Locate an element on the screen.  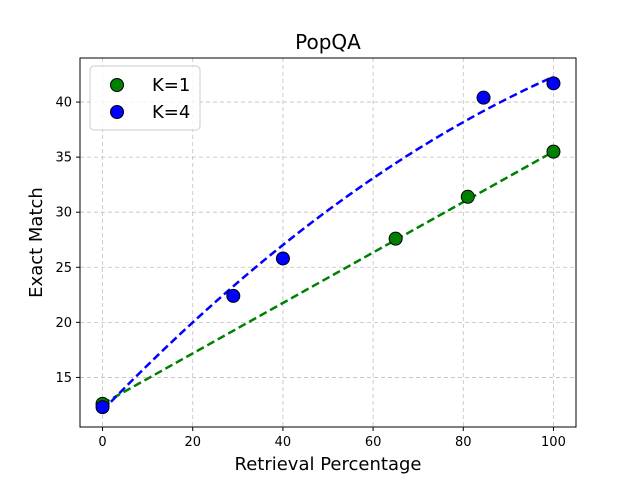
x-axis-title: Retrieval Percentage is located at coordinates (328, 464).